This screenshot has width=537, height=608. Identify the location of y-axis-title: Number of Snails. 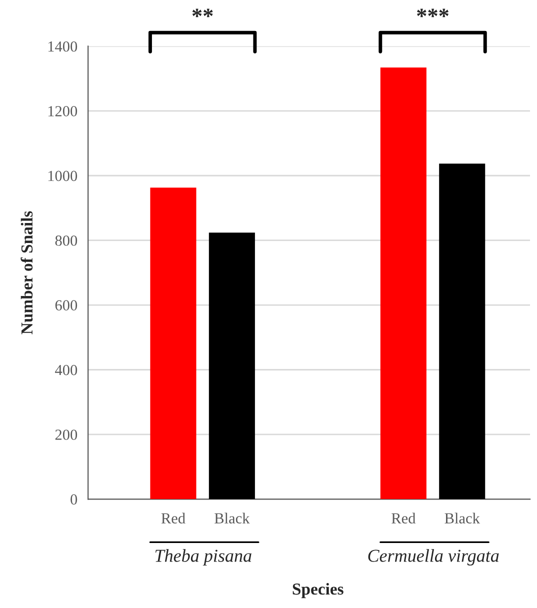
(26, 272).